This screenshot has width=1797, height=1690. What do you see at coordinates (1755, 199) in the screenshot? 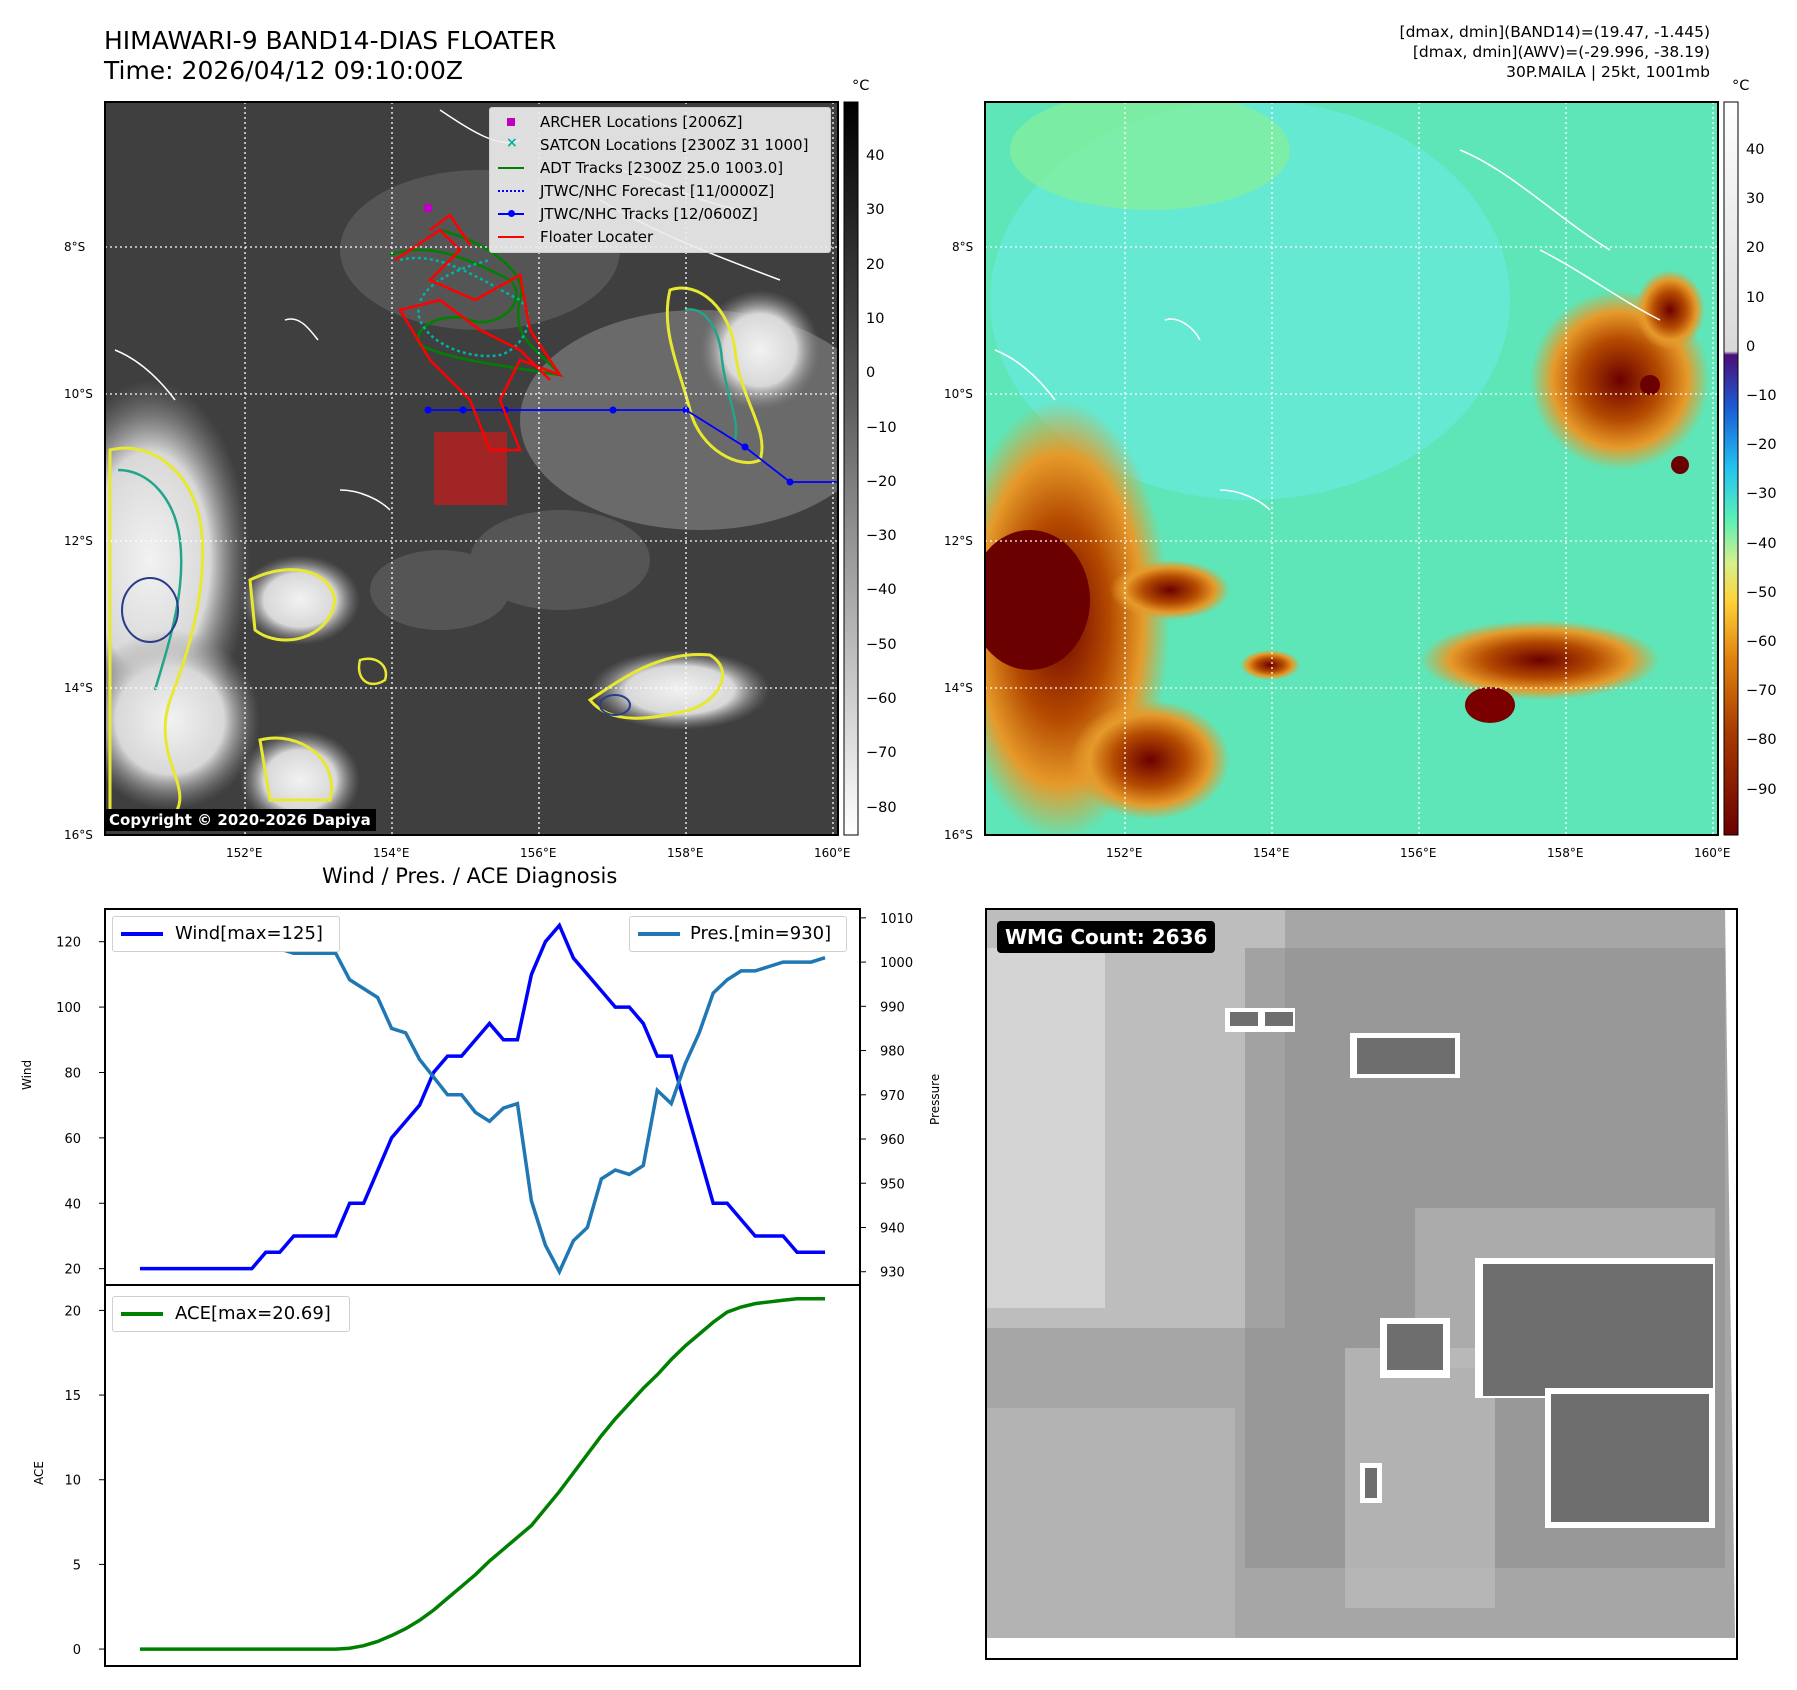
I see `awv-colorbar-tick: 30` at bounding box center [1755, 199].